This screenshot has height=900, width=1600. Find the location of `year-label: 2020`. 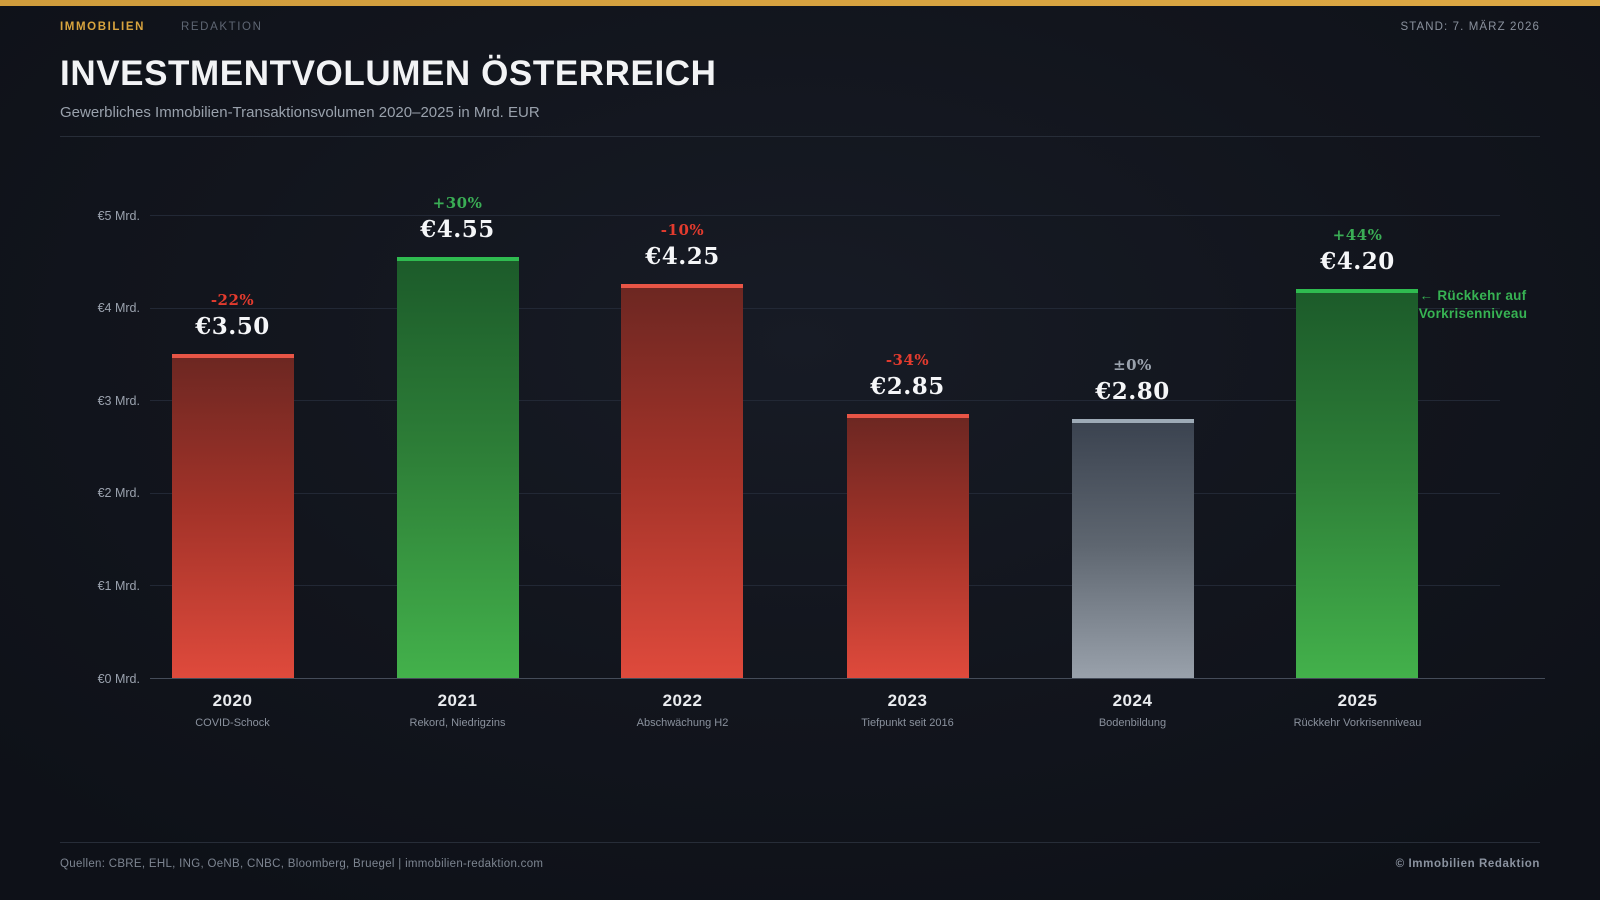

year-label: 2020 is located at coordinates (232, 700).